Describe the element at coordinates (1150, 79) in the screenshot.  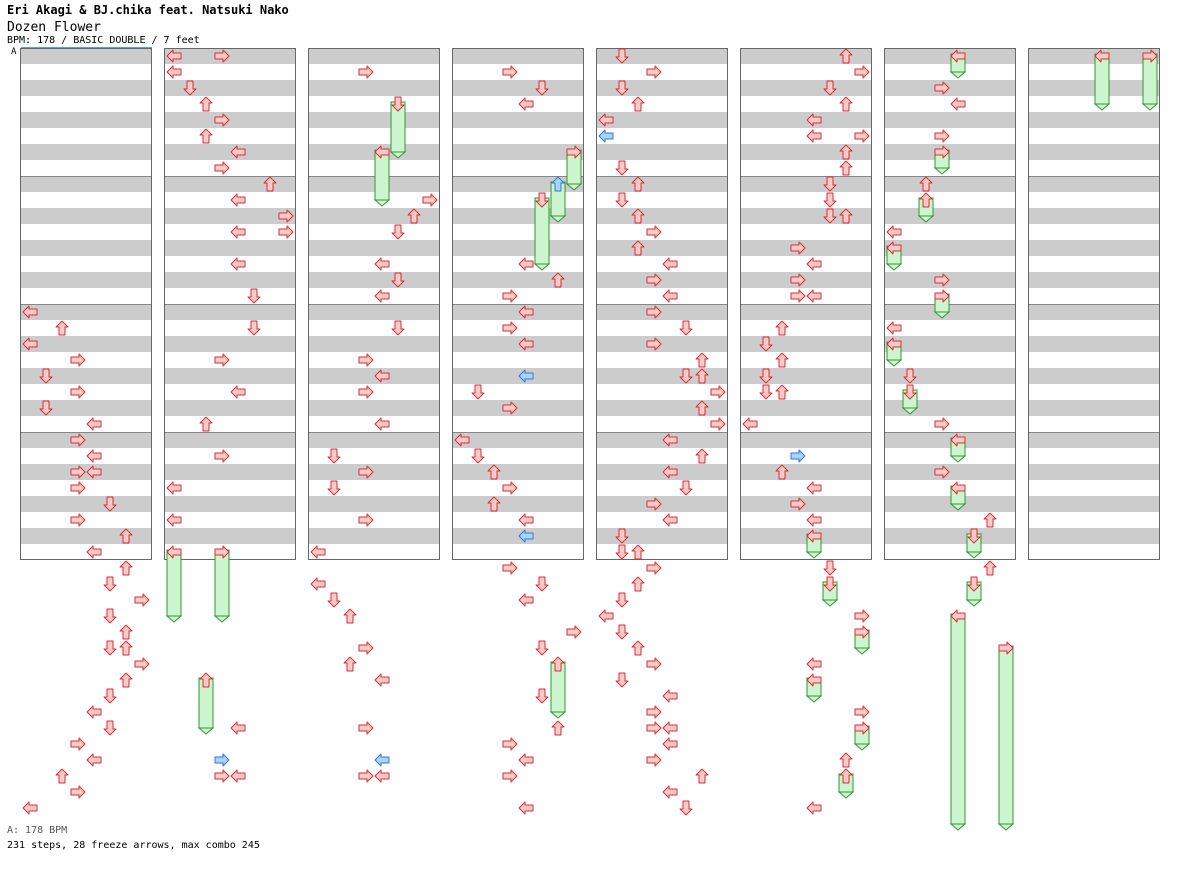
I see `freeze-arrow-body` at that location.